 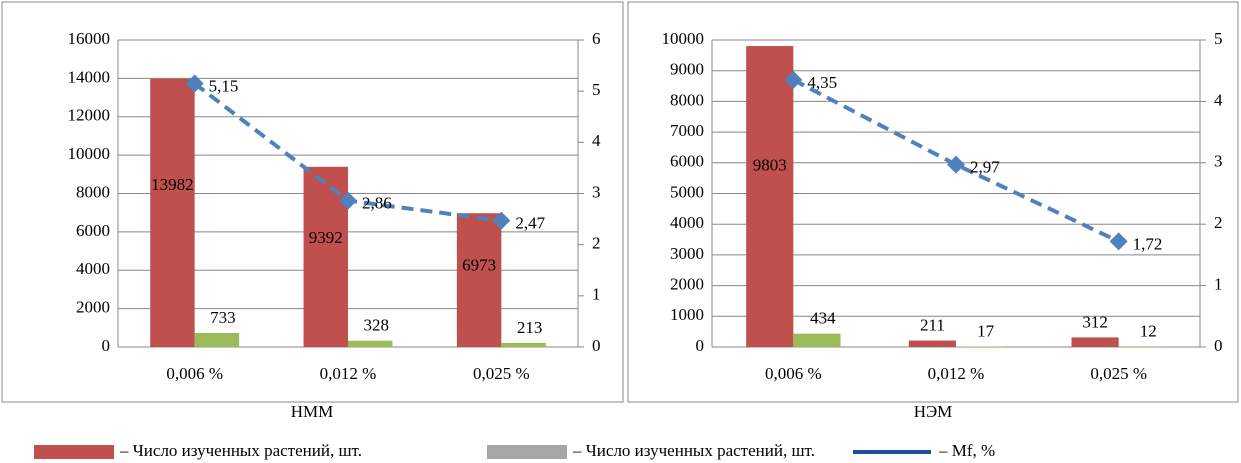 I want to click on data-label: 2,97, so click(x=985, y=167).